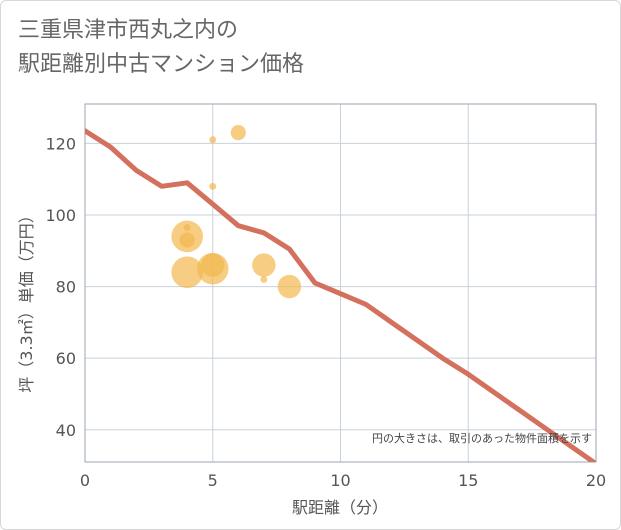  What do you see at coordinates (60, 143) in the screenshot?
I see `y-tick-label: 120` at bounding box center [60, 143].